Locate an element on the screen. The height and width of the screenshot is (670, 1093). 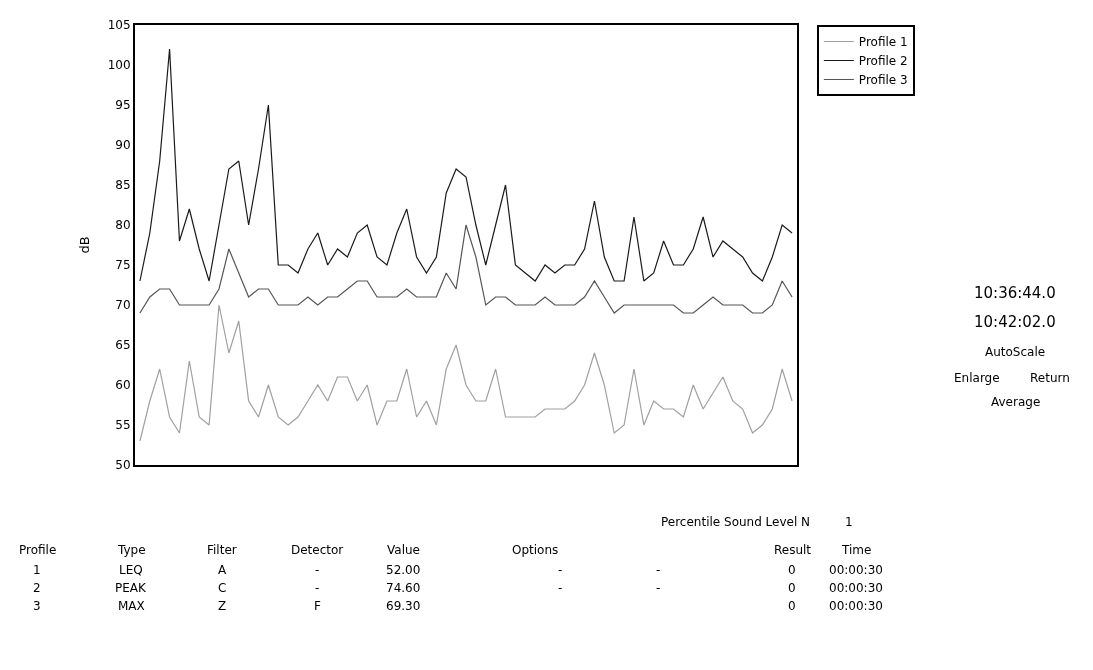
y-tick-label: 80 is located at coordinates (123, 225).